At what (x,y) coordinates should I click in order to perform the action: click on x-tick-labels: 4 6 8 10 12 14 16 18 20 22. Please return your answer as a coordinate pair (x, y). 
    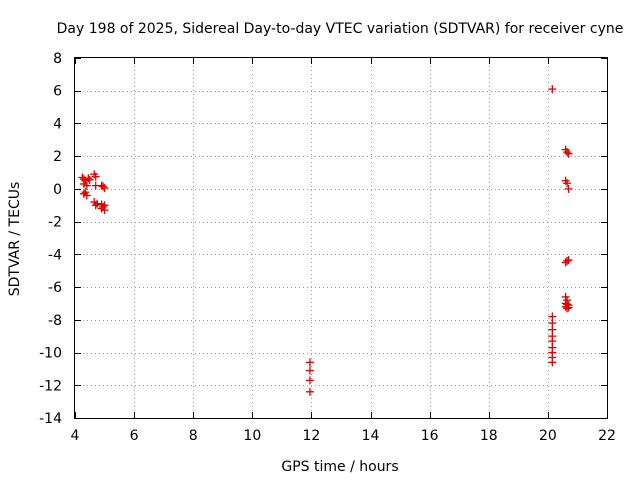
    Looking at the image, I should click on (343, 436).